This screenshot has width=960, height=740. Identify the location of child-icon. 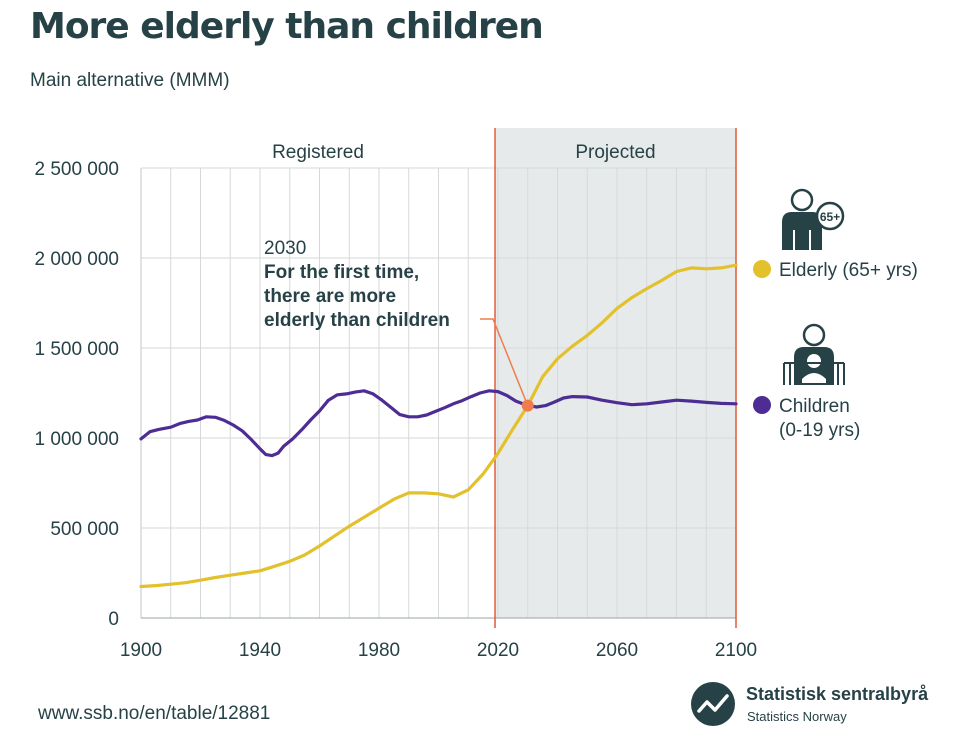
(814, 354).